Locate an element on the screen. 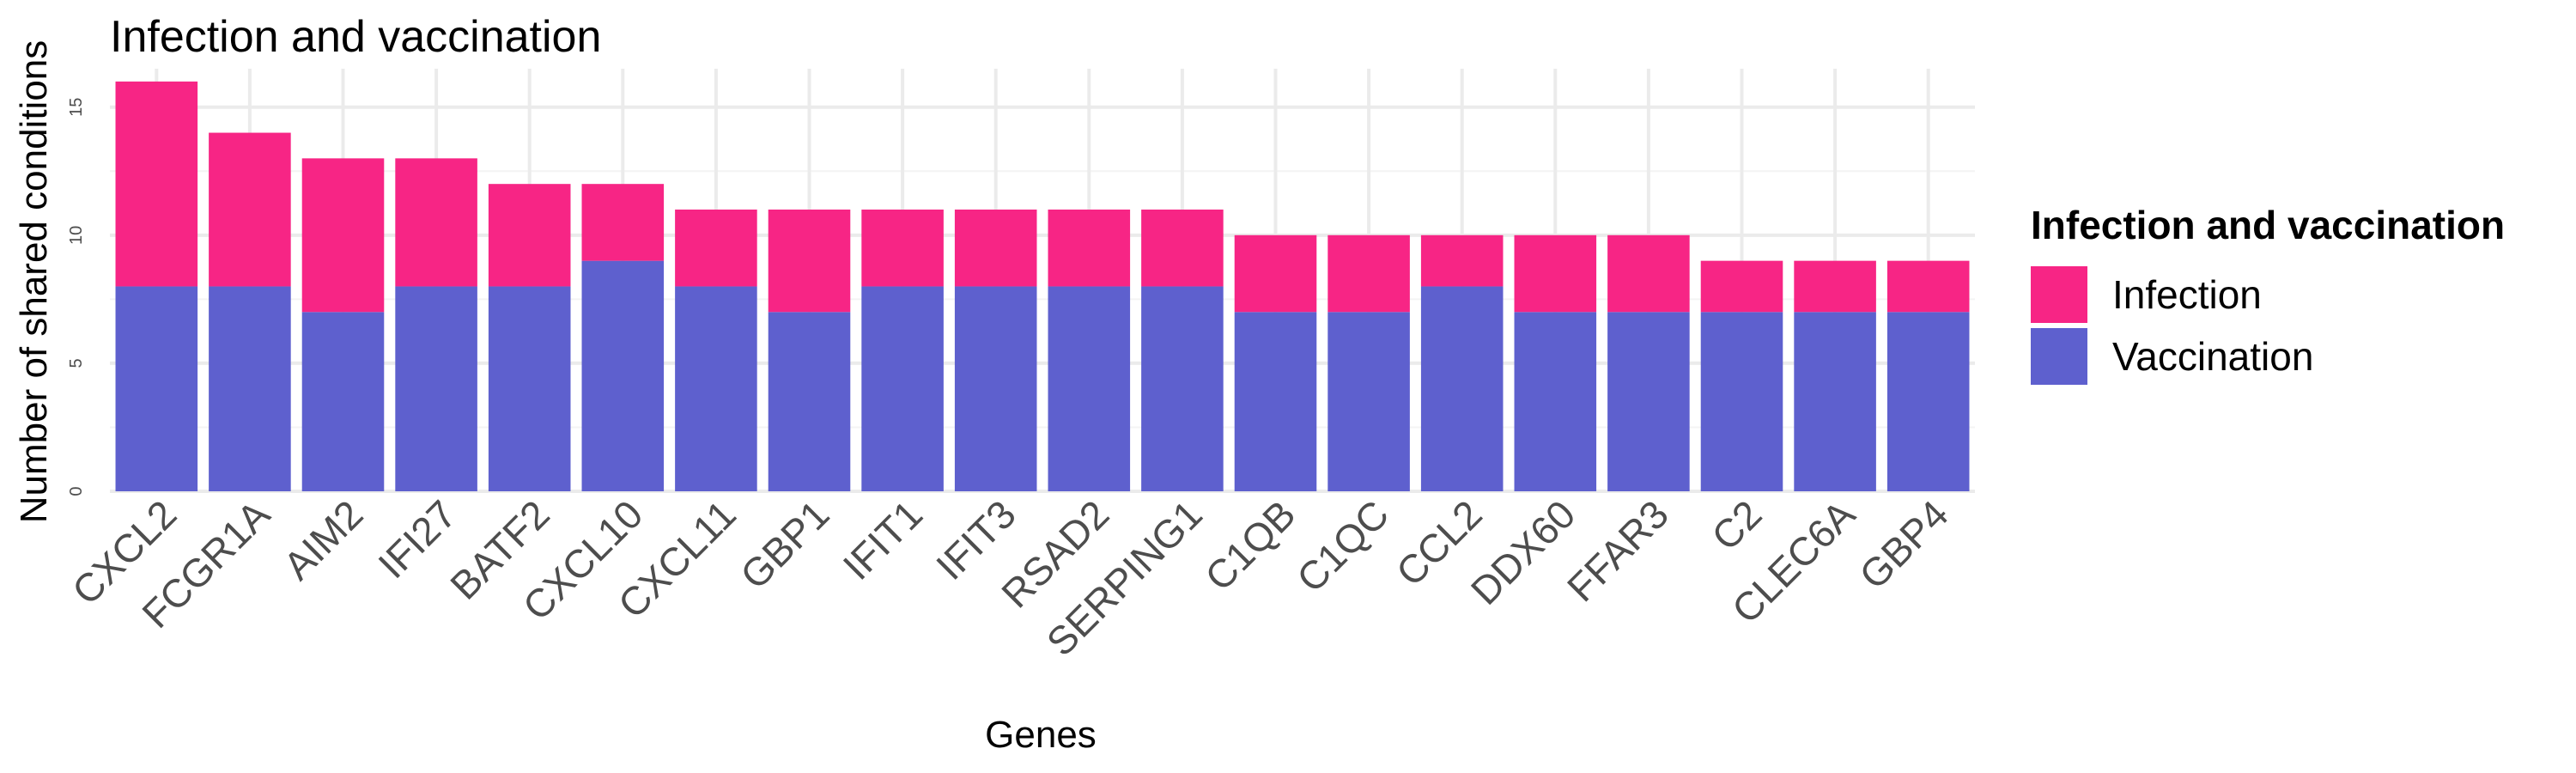  bar-vaccination-ifi27: IFI27 Vaccination: 8 is located at coordinates (436, 388).